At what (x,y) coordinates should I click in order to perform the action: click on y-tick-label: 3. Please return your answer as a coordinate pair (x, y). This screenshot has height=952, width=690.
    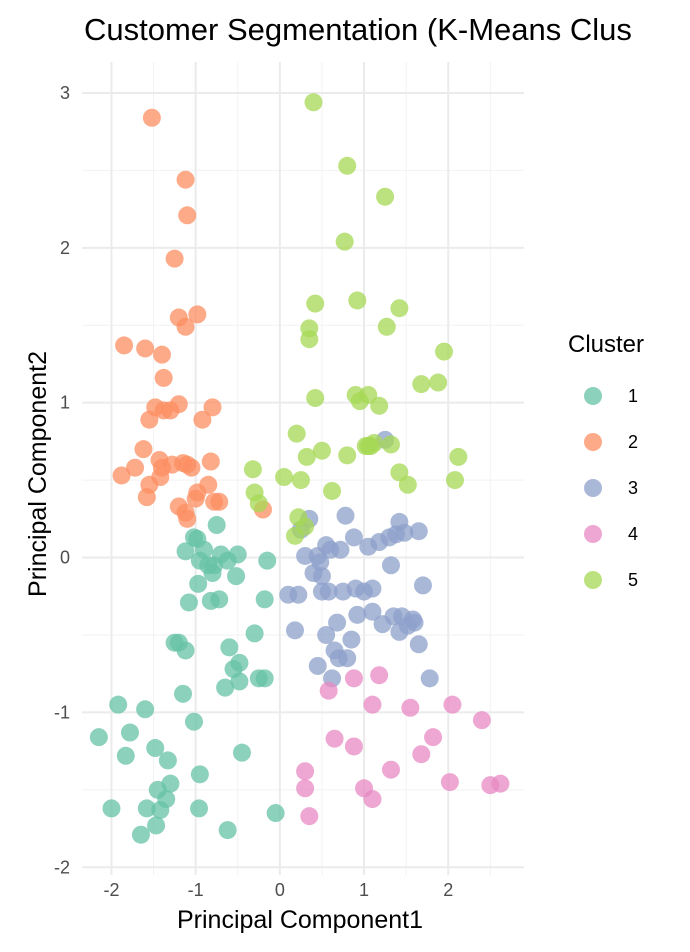
    Looking at the image, I should click on (65, 93).